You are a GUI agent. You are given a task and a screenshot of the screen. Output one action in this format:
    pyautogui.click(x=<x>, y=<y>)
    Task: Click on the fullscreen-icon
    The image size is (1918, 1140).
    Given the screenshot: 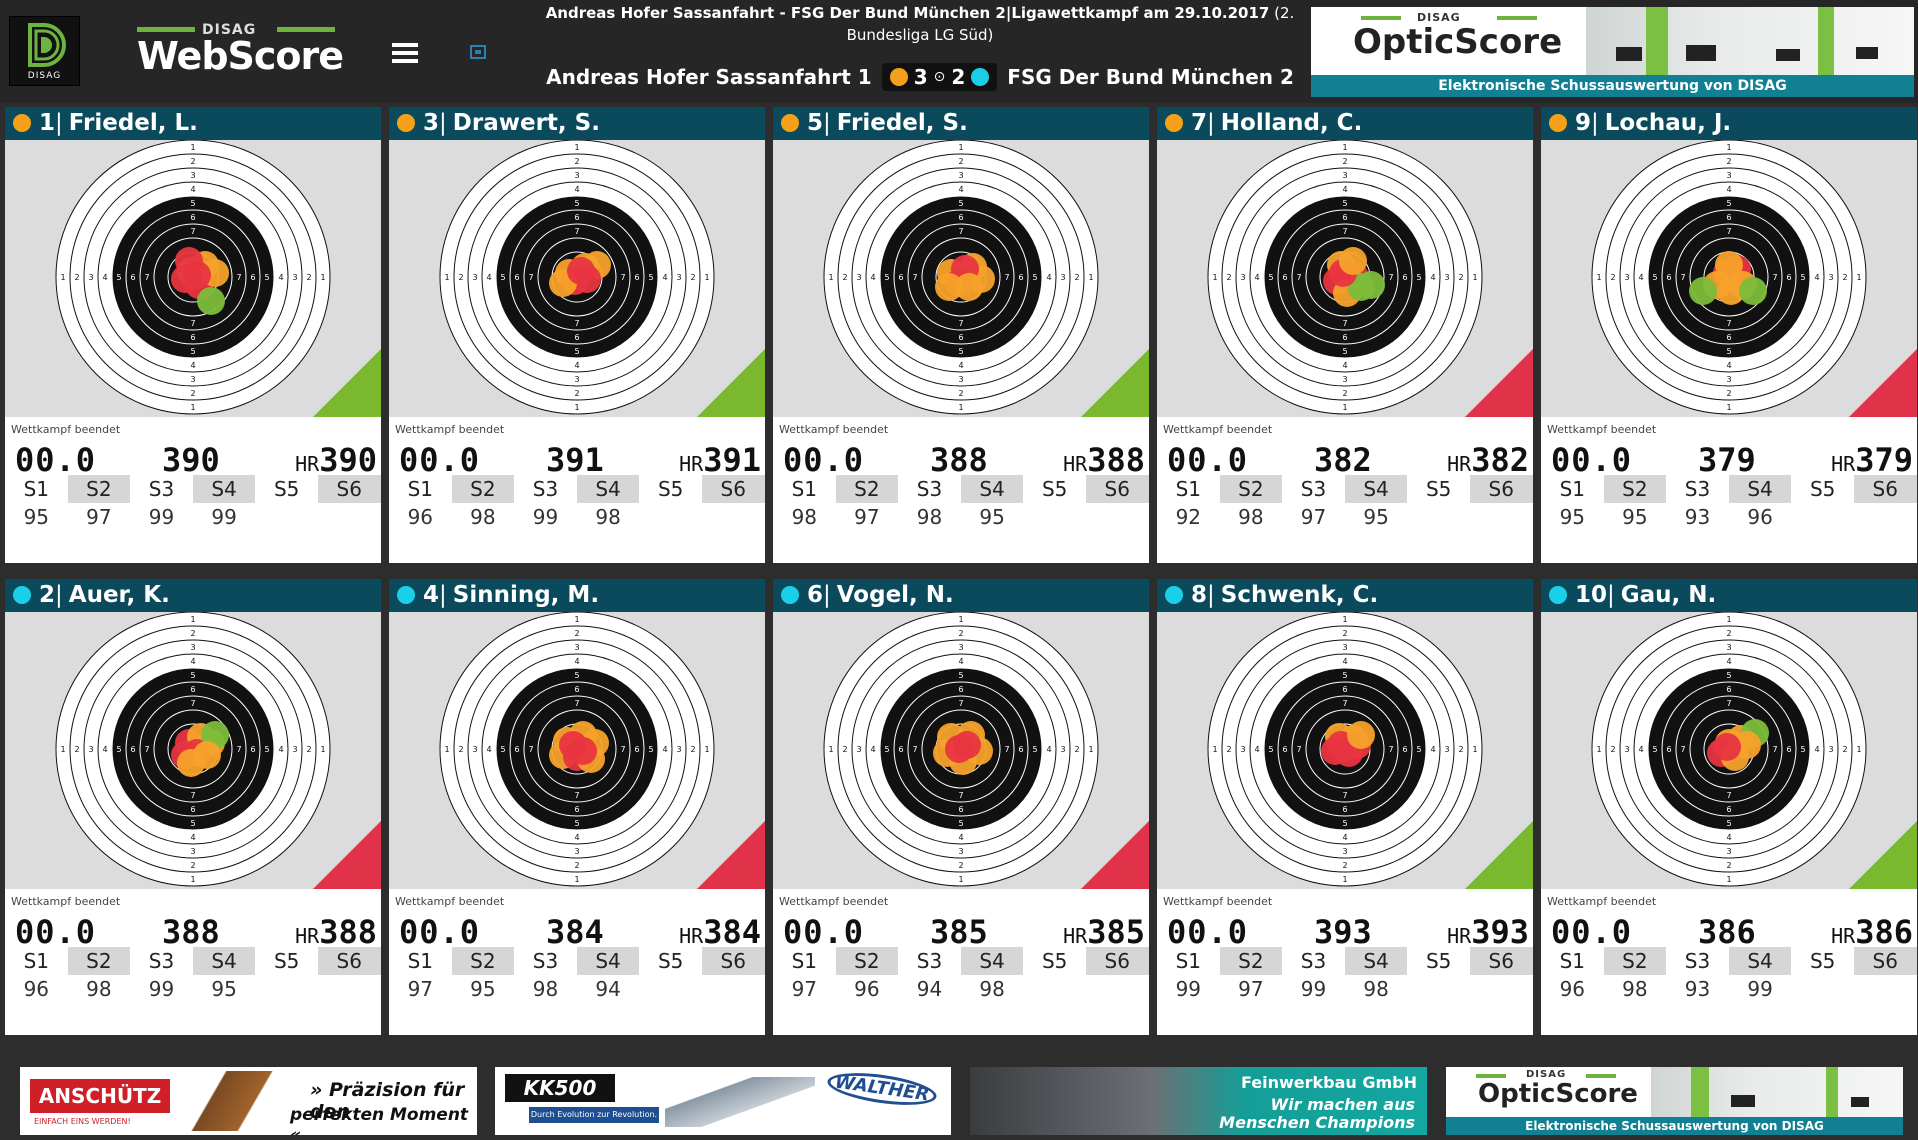 What is the action you would take?
    pyautogui.click(x=478, y=52)
    